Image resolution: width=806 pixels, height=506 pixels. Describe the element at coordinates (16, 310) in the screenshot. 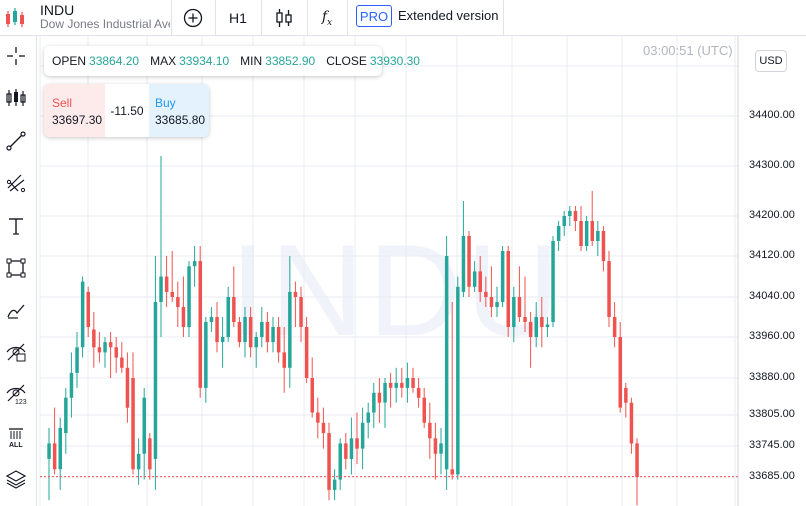

I see `brush-tool` at that location.